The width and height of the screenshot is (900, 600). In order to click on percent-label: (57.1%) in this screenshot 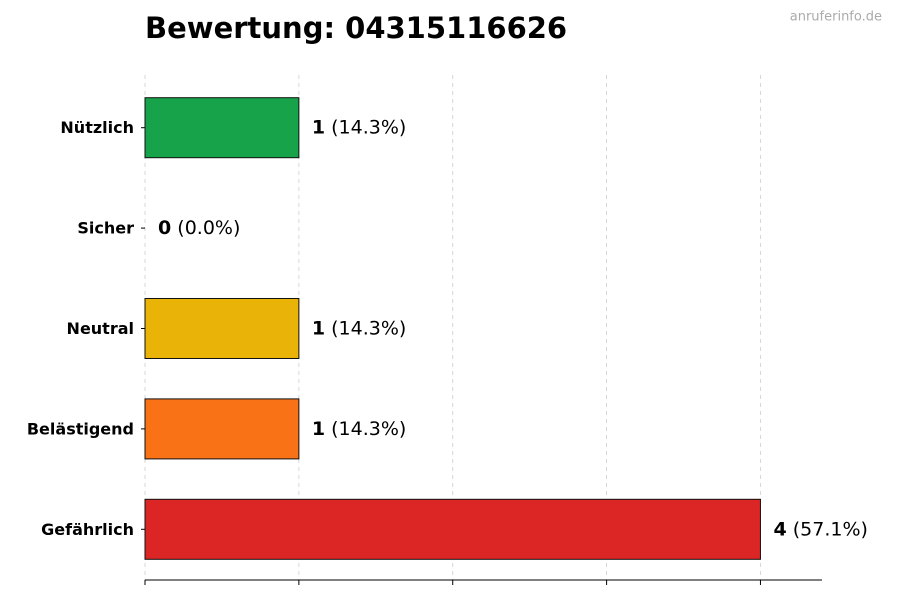, I will do `click(830, 529)`.